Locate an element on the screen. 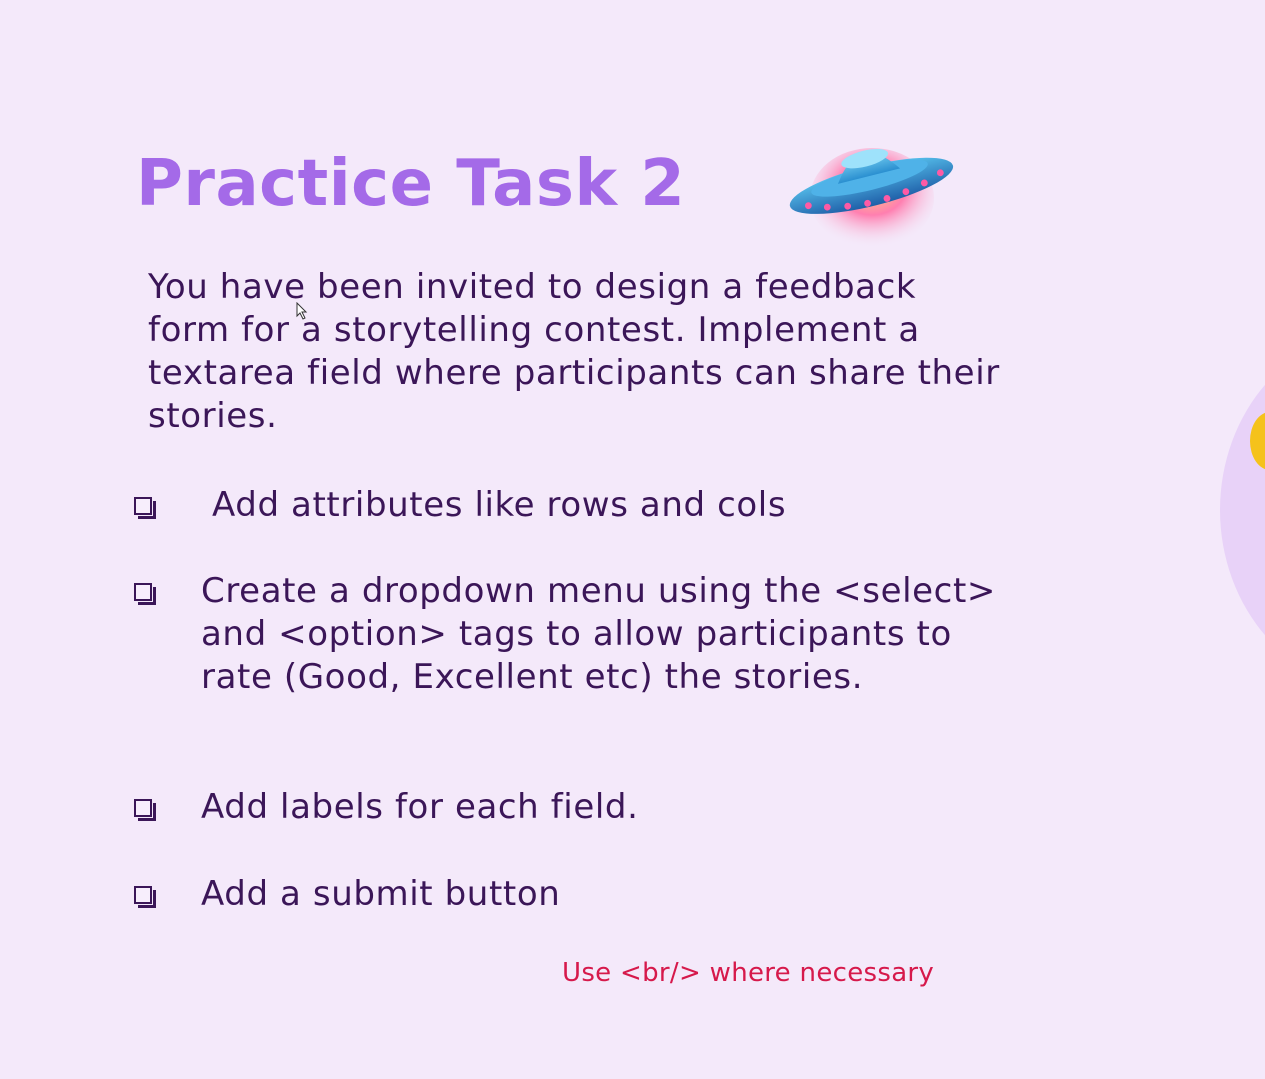 The image size is (1265, 1079). decorative-circle is located at coordinates (1242, 510).